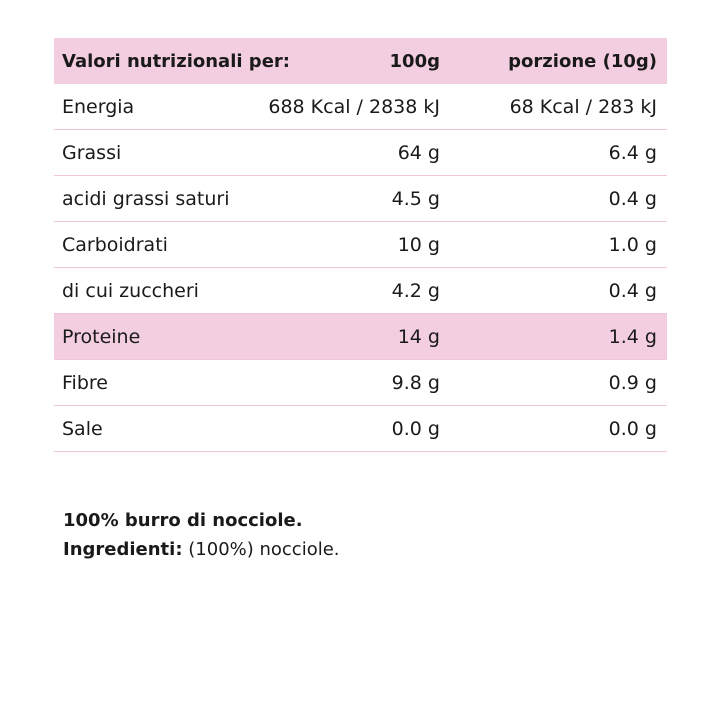 Image resolution: width=720 pixels, height=720 pixels. What do you see at coordinates (176, 61) in the screenshot?
I see `header-cell: Valori nutrizionali per:` at bounding box center [176, 61].